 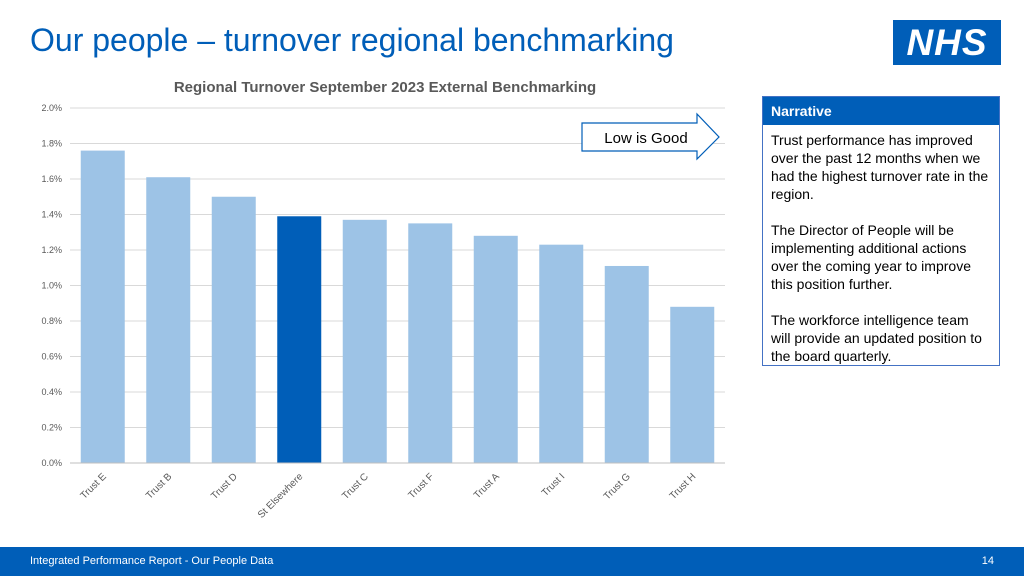 What do you see at coordinates (51, 215) in the screenshot?
I see `y-tick-label: 1.4%` at bounding box center [51, 215].